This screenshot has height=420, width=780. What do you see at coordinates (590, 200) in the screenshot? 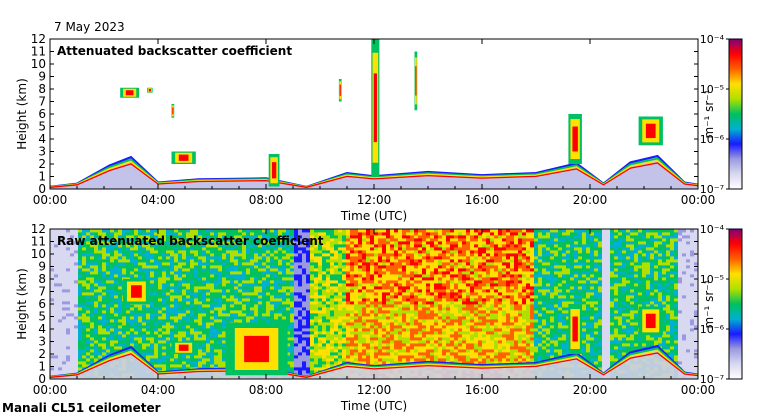
I see `x-tick-label: 20:00` at bounding box center [590, 200].